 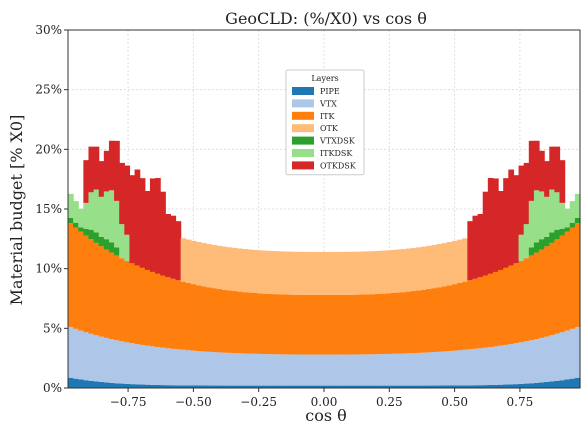 What do you see at coordinates (330, 91) in the screenshot?
I see `legend-entry: PIPE` at bounding box center [330, 91].